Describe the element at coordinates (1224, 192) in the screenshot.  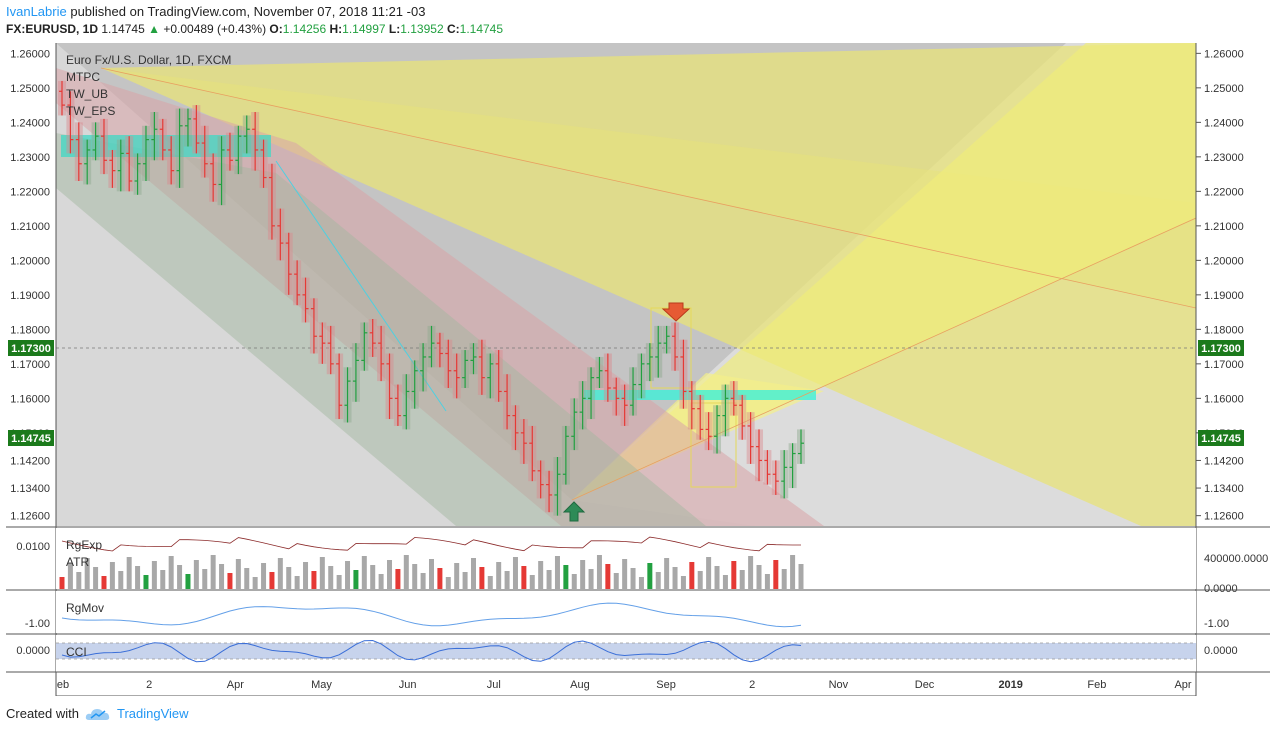
I see `y-tick-right-4: 1.22000` at that location.